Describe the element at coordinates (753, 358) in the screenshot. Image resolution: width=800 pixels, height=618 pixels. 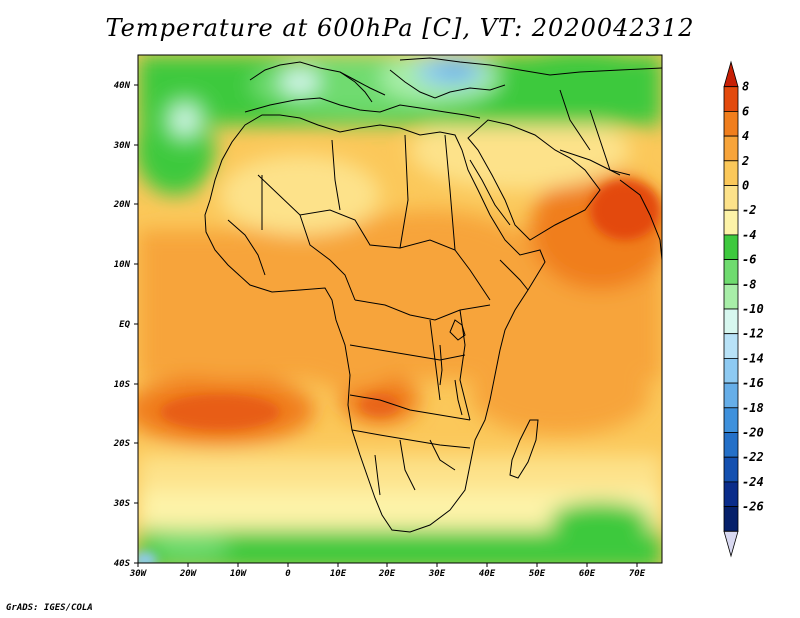
I see `colorbar-label: -14` at that location.